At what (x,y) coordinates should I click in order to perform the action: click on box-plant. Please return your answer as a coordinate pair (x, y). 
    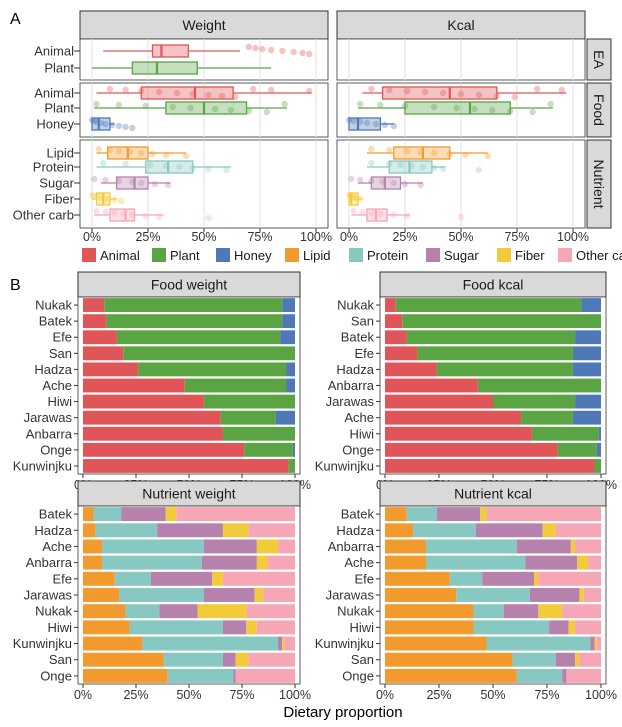
    Looking at the image, I should click on (206, 108).